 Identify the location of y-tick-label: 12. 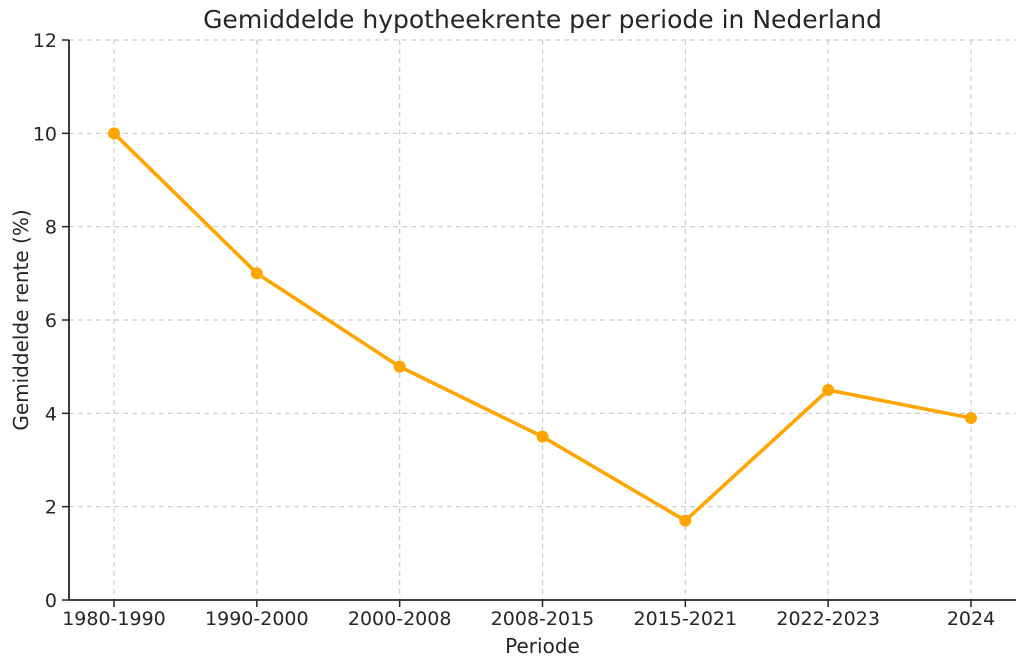
(45, 41).